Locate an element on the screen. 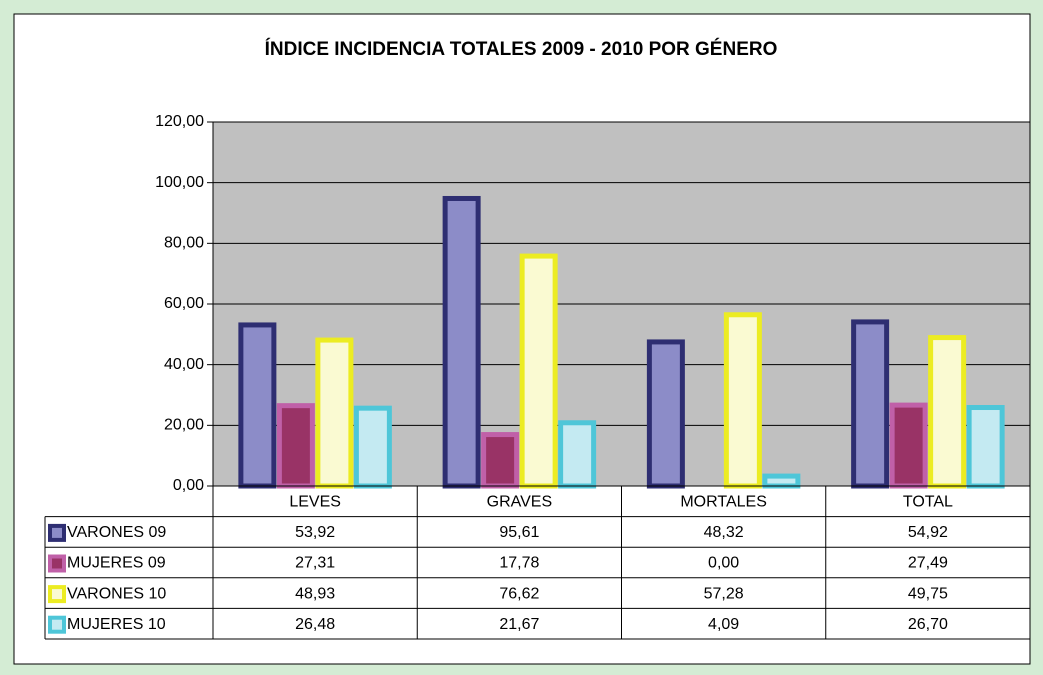  x-tick-label: GRAVES is located at coordinates (520, 502).